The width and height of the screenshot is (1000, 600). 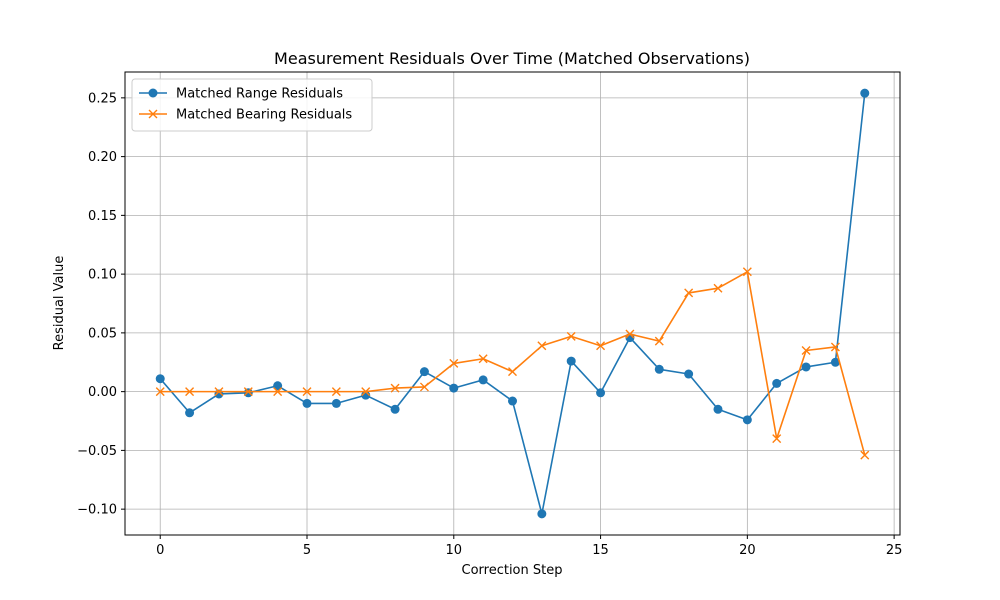 What do you see at coordinates (102, 275) in the screenshot?
I see `y-tick-label: 0.10` at bounding box center [102, 275].